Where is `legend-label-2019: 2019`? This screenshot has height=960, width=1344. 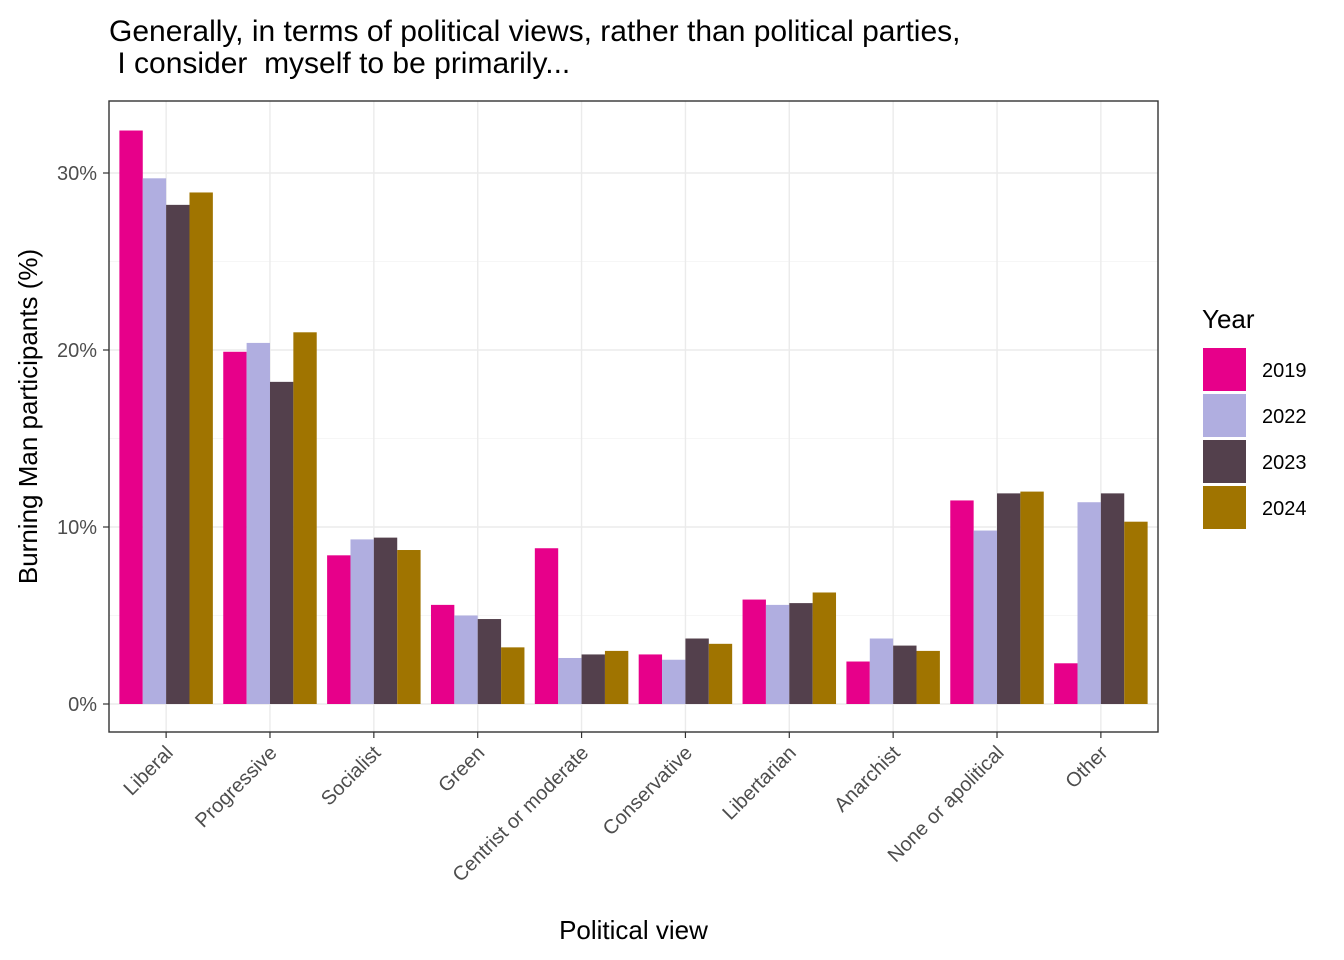
legend-label-2019: 2019 is located at coordinates (1284, 371).